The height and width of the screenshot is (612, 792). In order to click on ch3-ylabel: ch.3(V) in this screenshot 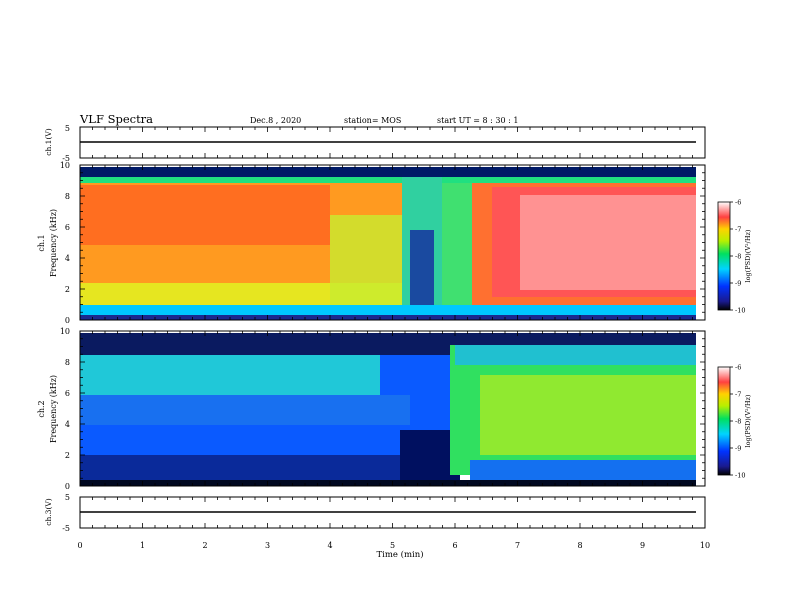, I will do `click(48, 512)`.